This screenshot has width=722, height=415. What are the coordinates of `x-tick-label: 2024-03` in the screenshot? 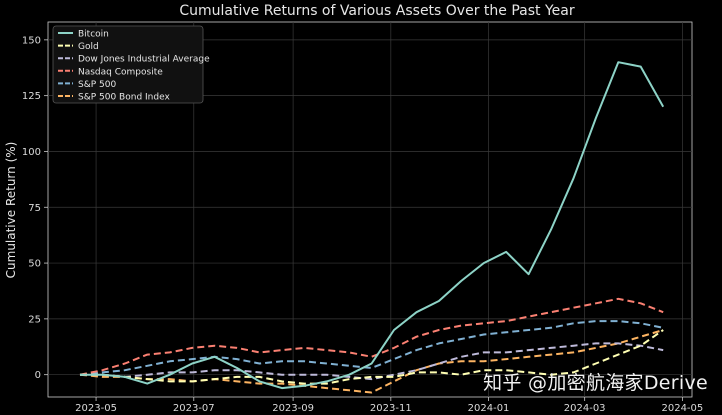 It's located at (585, 408).